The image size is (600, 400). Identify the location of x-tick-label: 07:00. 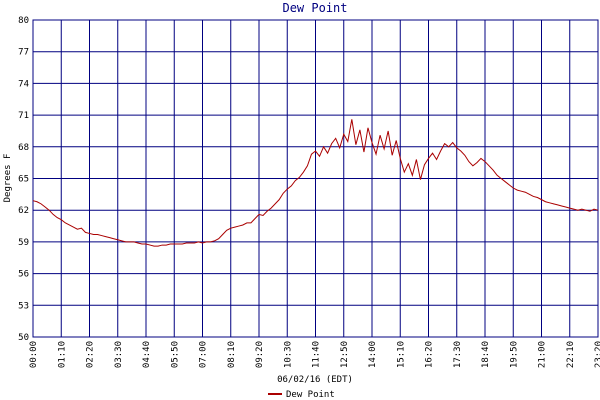
(204, 354).